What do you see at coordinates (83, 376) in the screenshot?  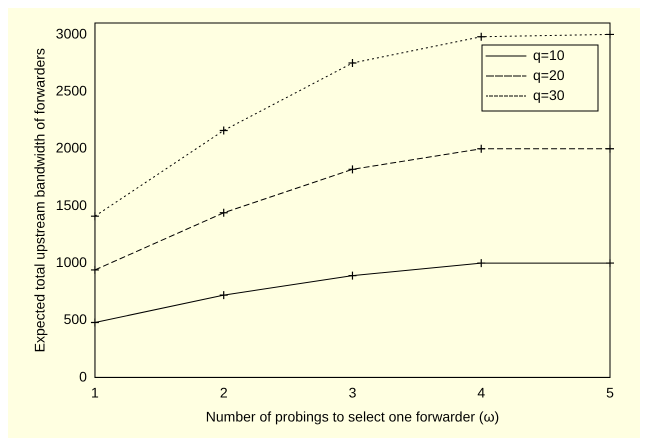 I see `y-tick-label: 0` at bounding box center [83, 376].